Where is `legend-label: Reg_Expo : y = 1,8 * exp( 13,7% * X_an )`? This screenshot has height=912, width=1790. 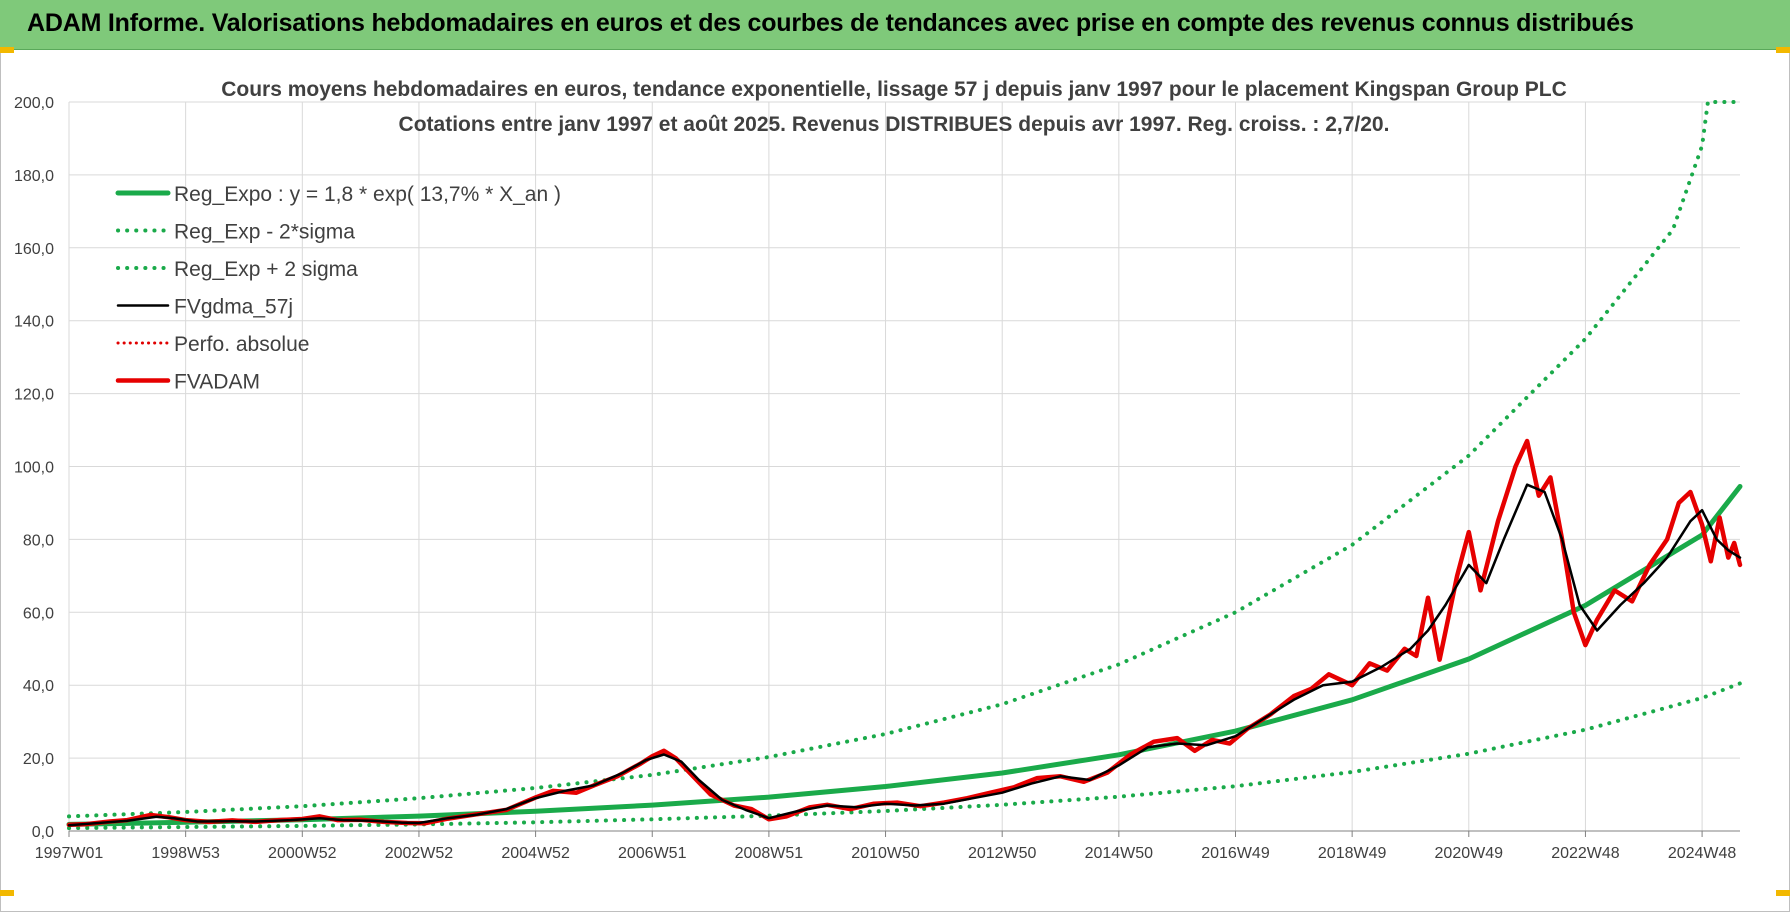 legend-label: Reg_Expo : y = 1,8 * exp( 13,7% * X_an ) is located at coordinates (367, 194).